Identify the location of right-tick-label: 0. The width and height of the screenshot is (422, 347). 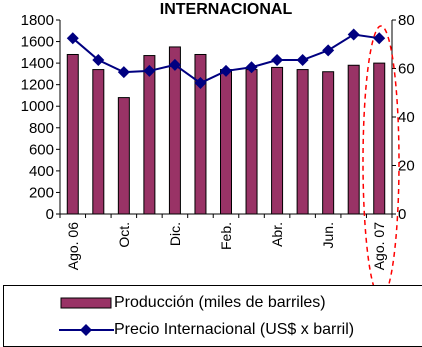
(402, 214).